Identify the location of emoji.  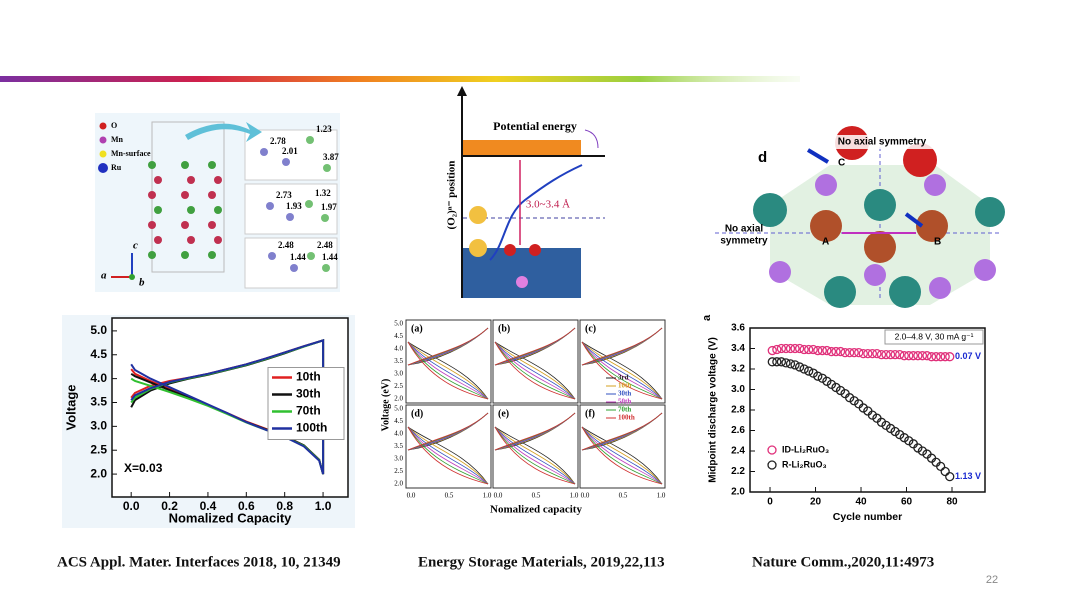
(478, 248).